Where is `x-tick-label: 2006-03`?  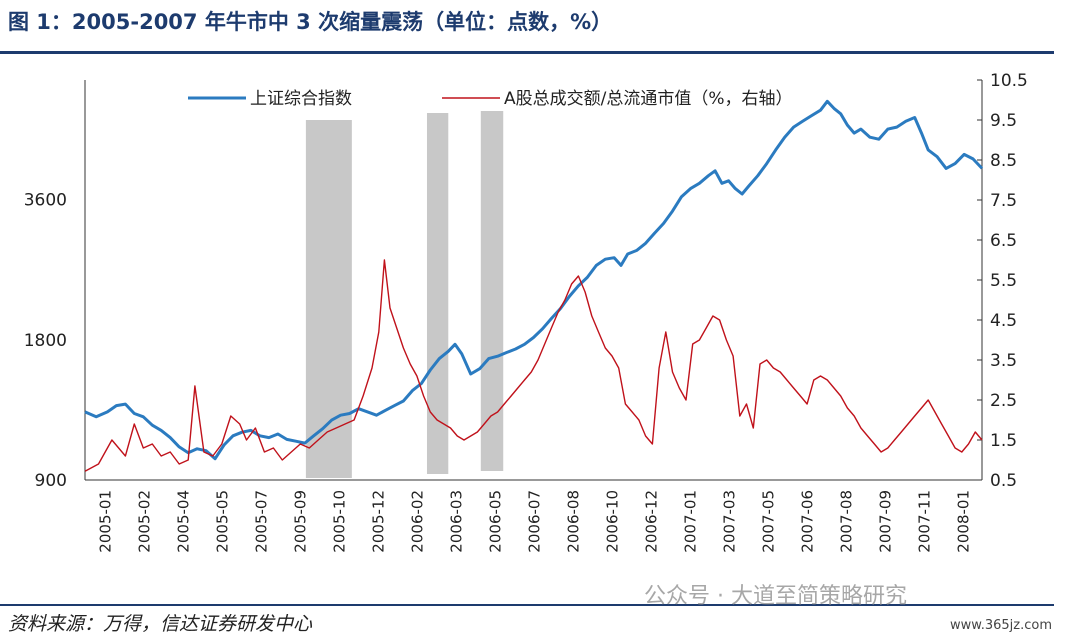 x-tick-label: 2006-03 is located at coordinates (457, 521).